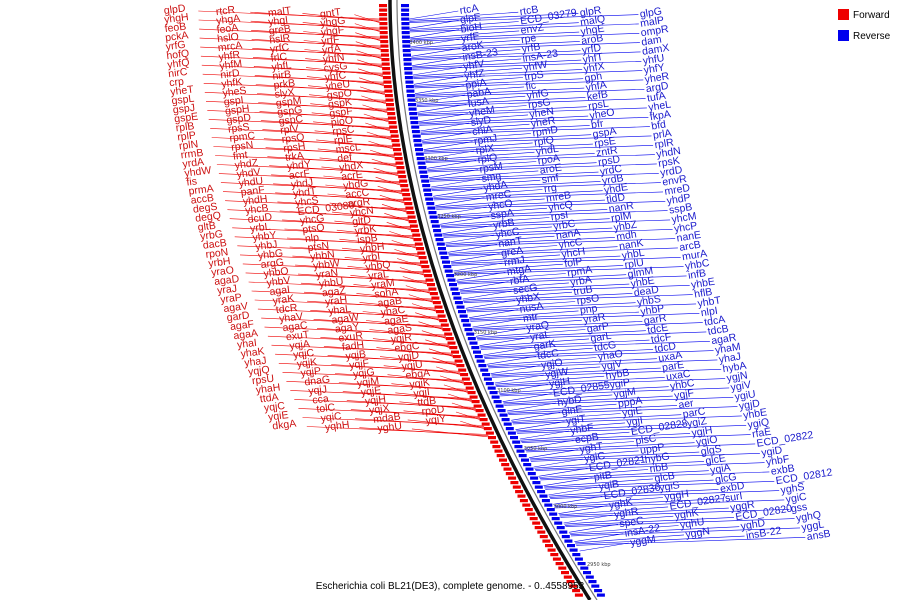 This screenshot has height=600, width=900. Describe the element at coordinates (640, 273) in the screenshot. I see `reverse-gene-label: glmM` at that location.